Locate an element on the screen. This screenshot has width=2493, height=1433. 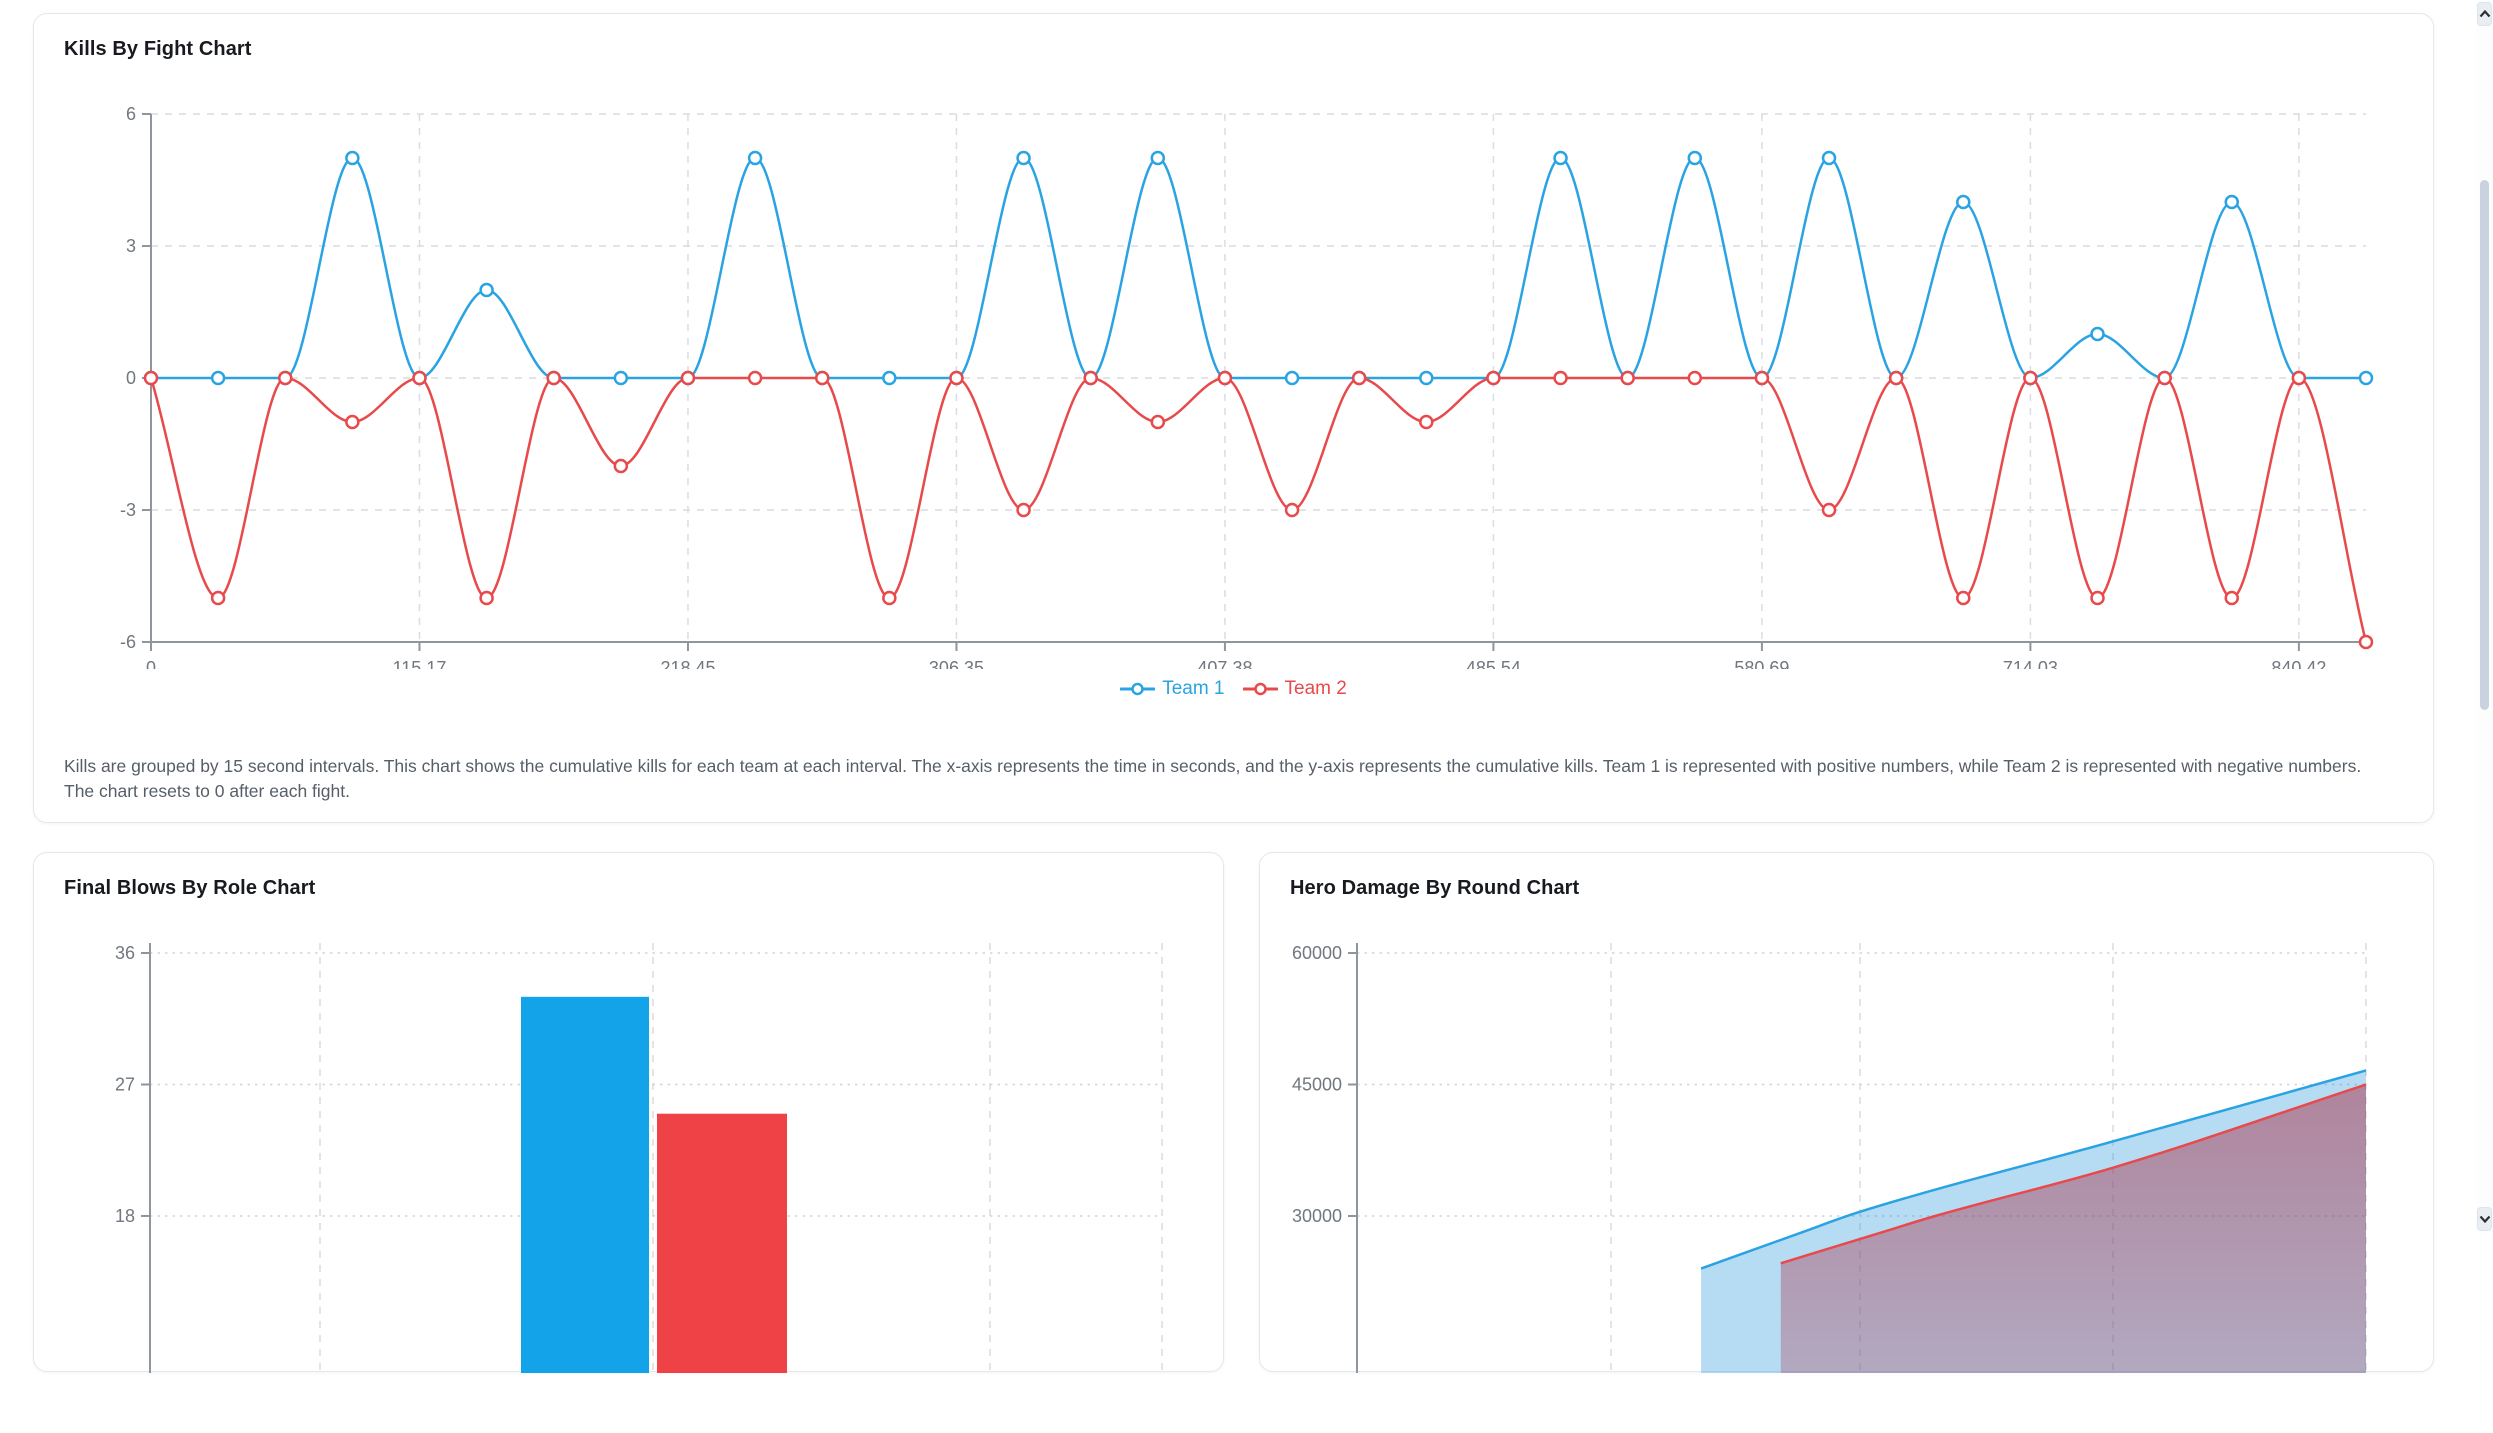
svg-text: -6 is located at coordinates (128, 642).